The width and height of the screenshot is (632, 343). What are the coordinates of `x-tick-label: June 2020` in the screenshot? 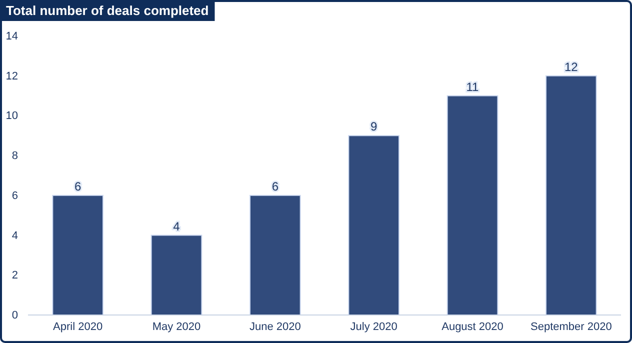 It's located at (275, 326).